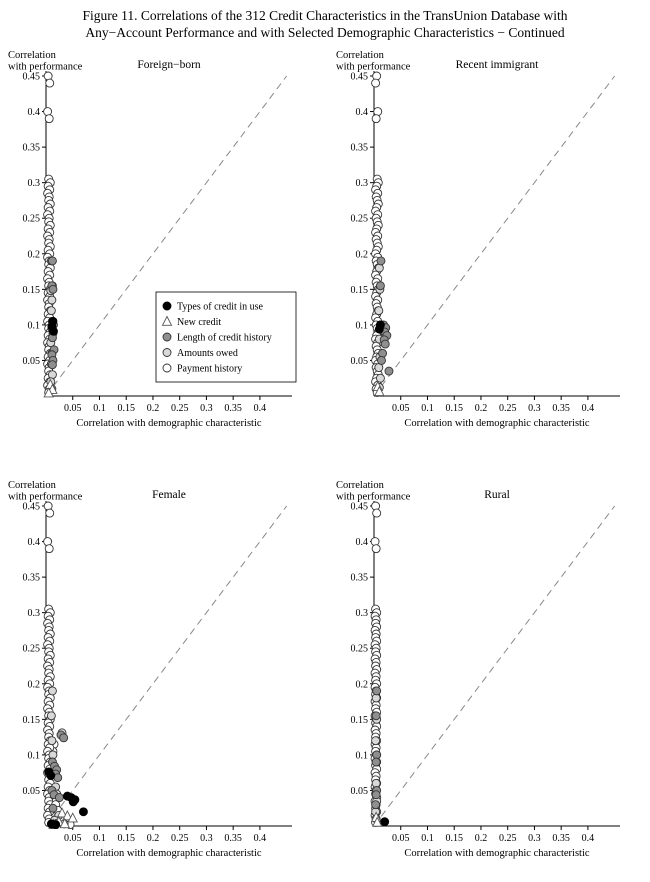  I want to click on y-tick-label: 0.45, so click(32, 507).